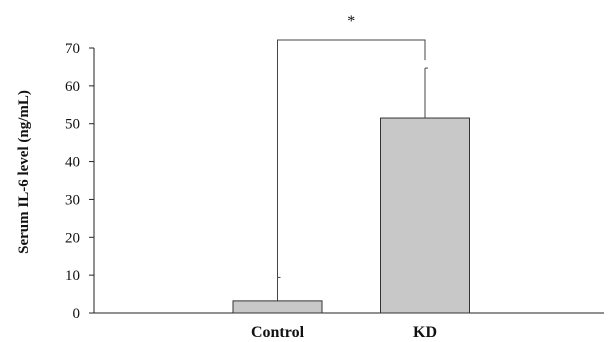  What do you see at coordinates (277, 307) in the screenshot?
I see `bar-control` at bounding box center [277, 307].